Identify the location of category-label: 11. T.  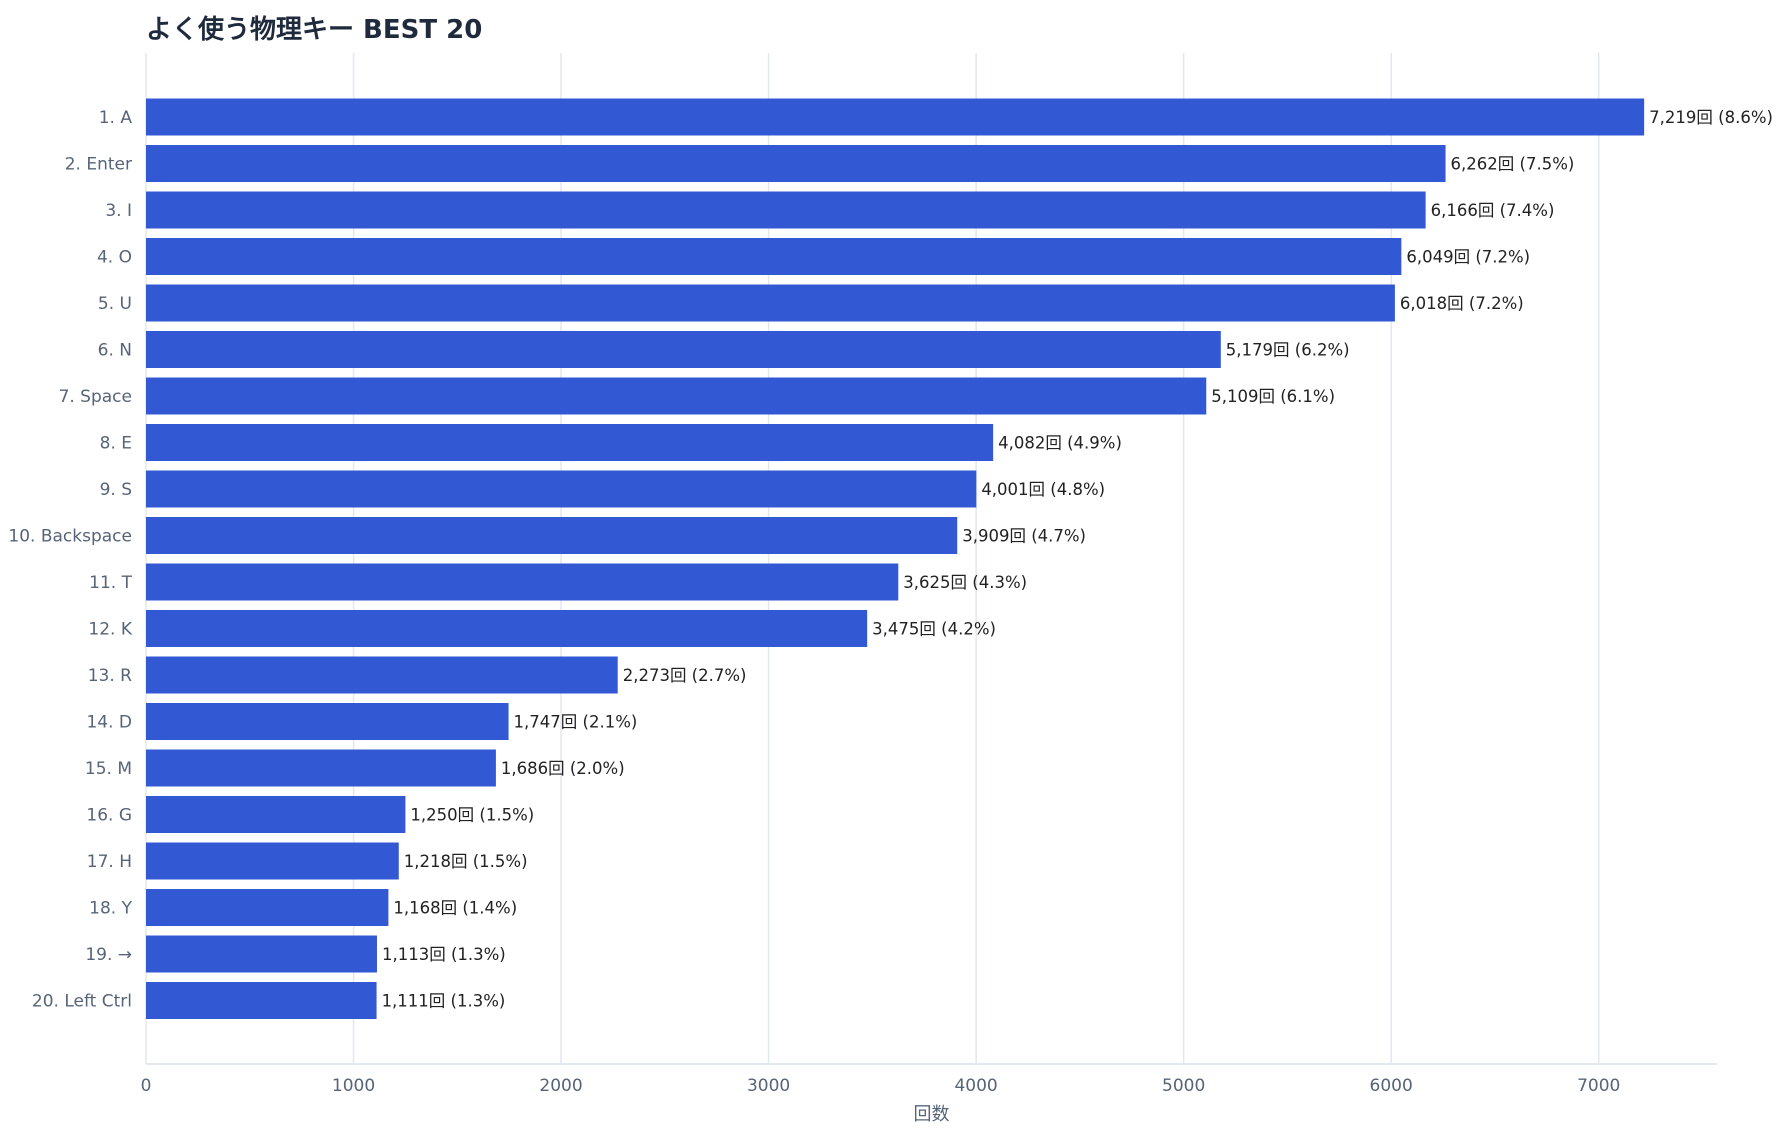
(110, 583).